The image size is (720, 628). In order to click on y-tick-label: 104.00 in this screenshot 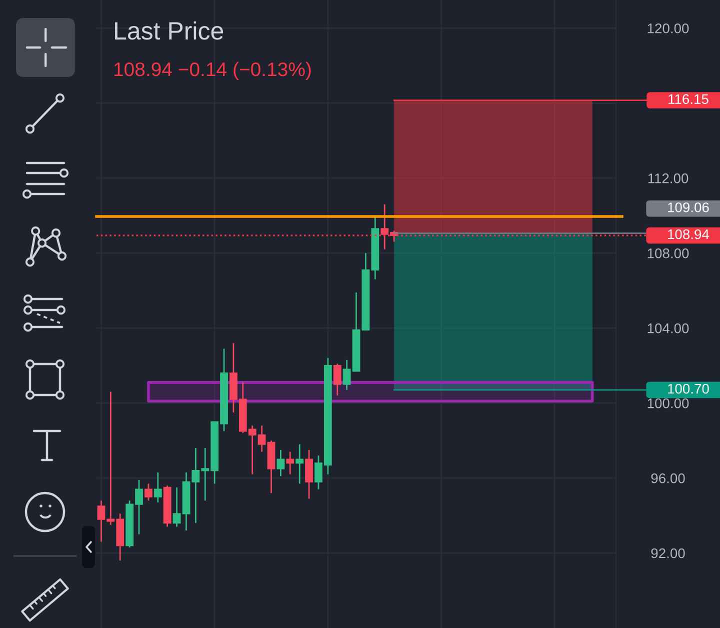, I will do `click(668, 328)`.